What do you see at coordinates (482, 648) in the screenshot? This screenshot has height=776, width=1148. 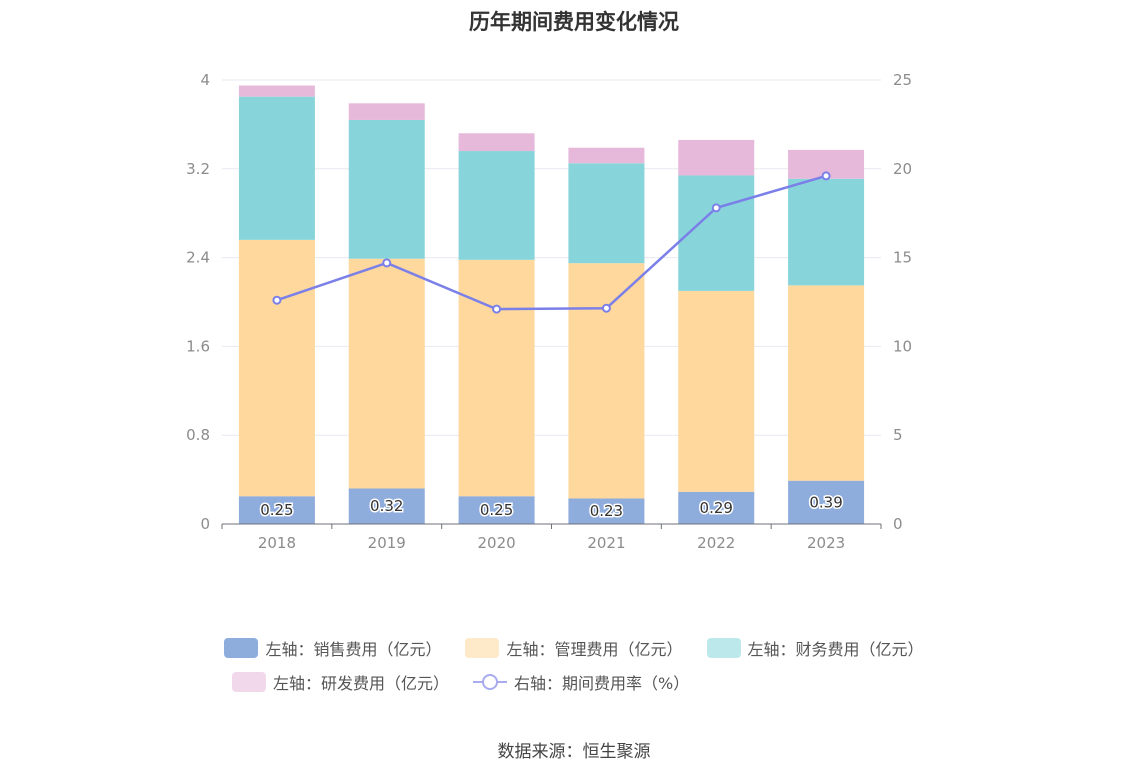 I see `legend-swatch-admin` at bounding box center [482, 648].